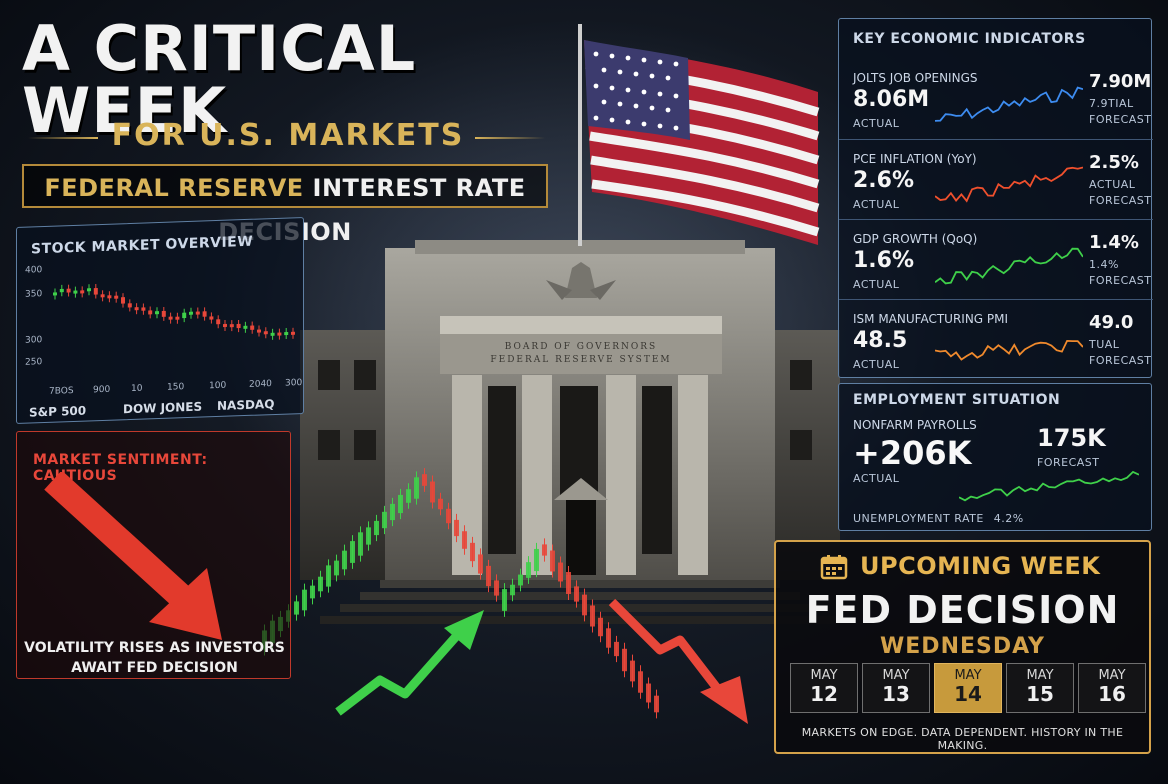 The image size is (1168, 784). Describe the element at coordinates (1008, 518) in the screenshot. I see `unemployment-rate-value: 4.2%` at that location.